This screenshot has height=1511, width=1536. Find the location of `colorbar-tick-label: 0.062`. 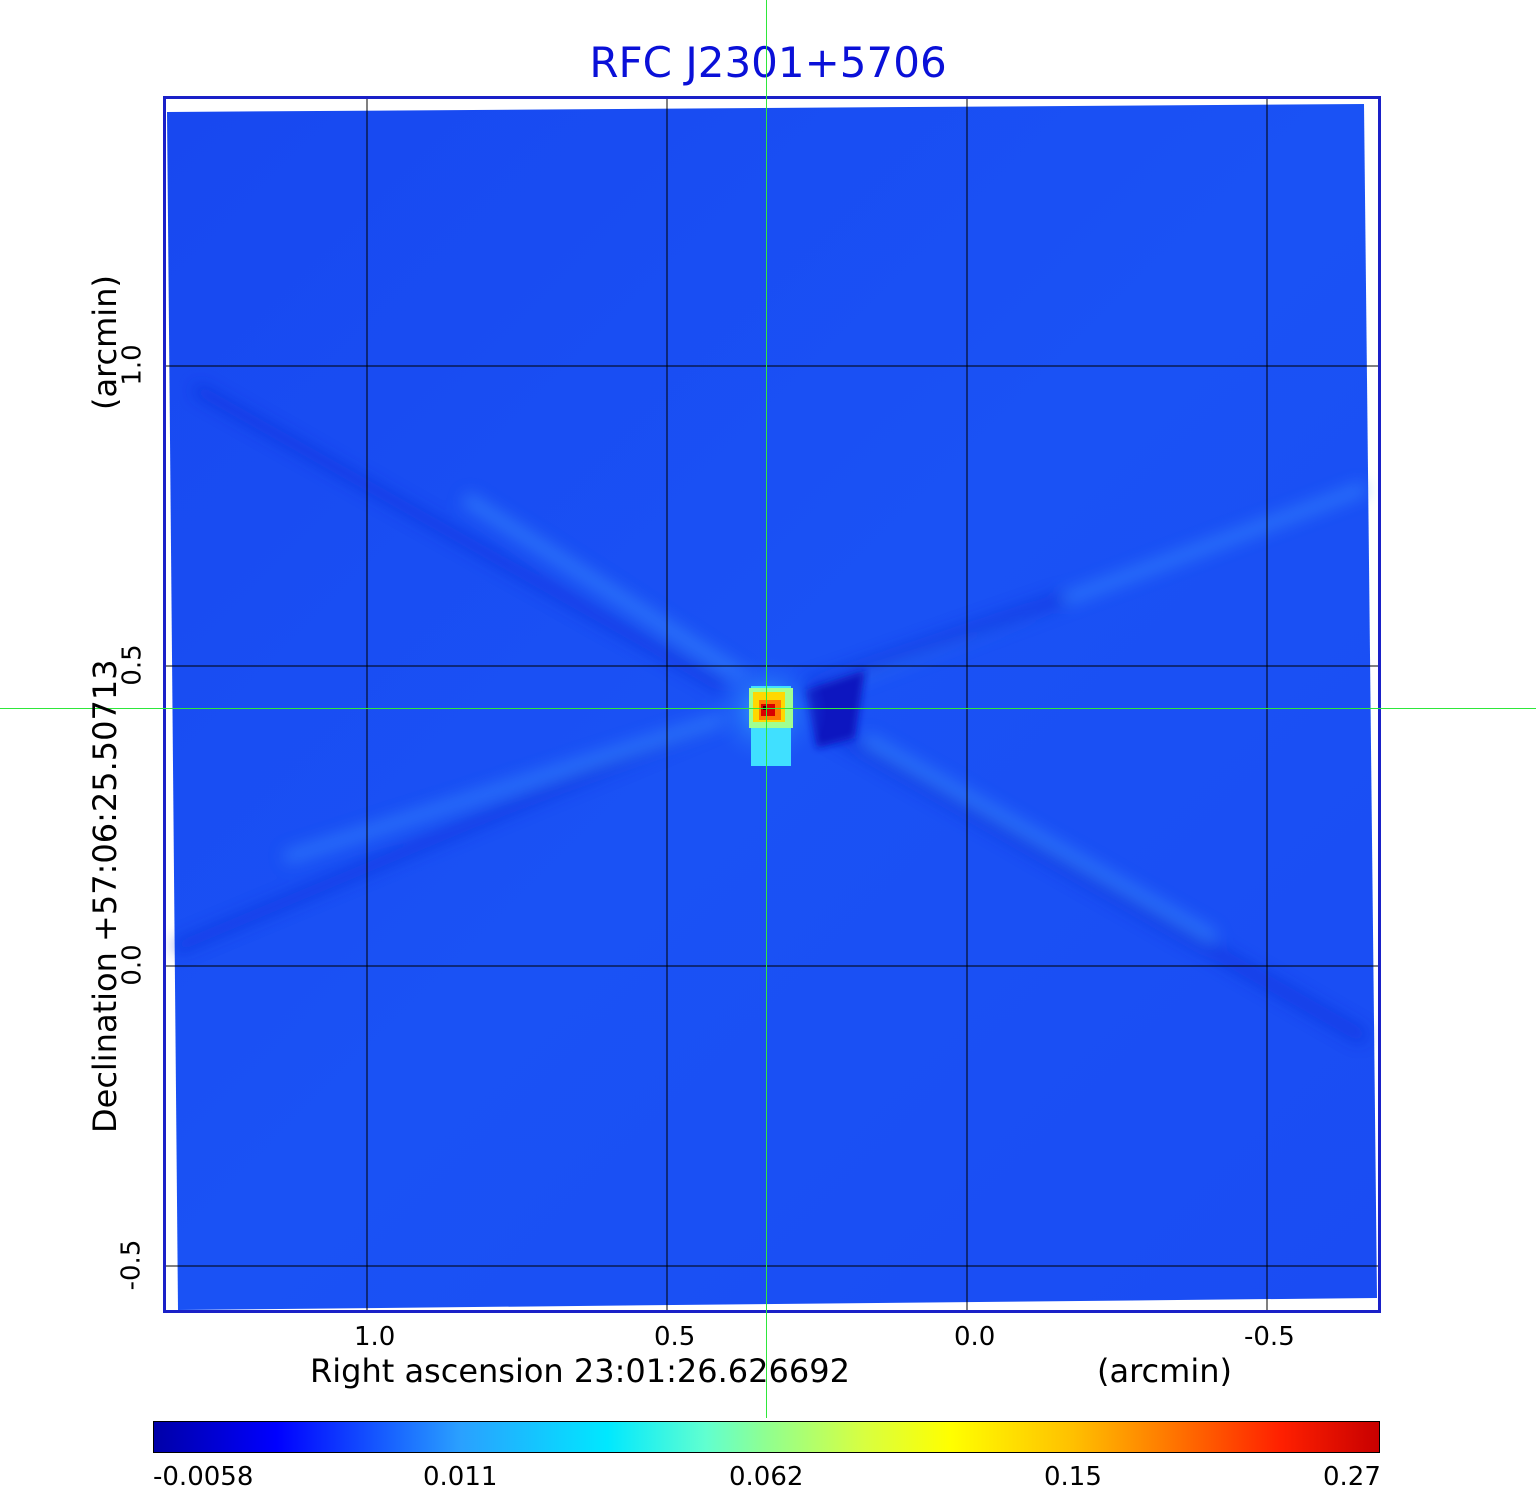

colorbar-tick-label: 0.062 is located at coordinates (766, 1477).